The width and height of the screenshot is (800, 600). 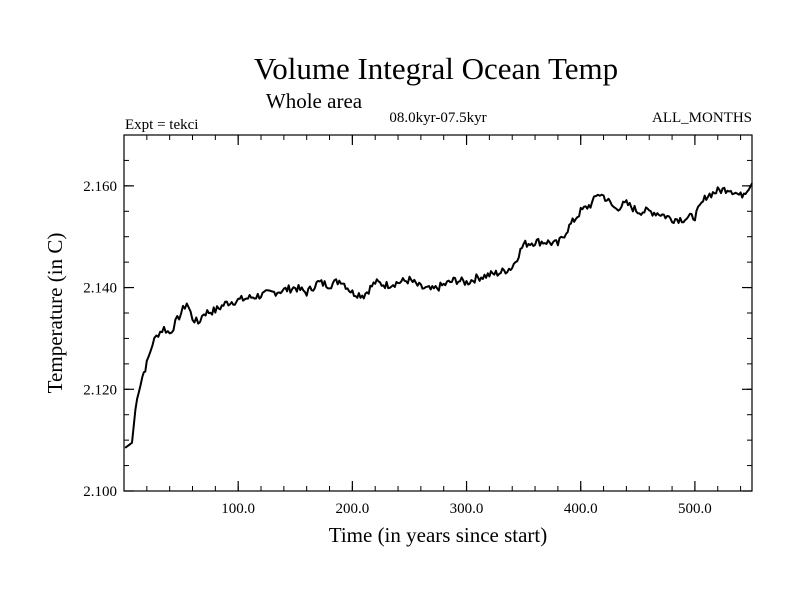 I want to click on x-axis-label: Time (in years since start), so click(x=438, y=535).